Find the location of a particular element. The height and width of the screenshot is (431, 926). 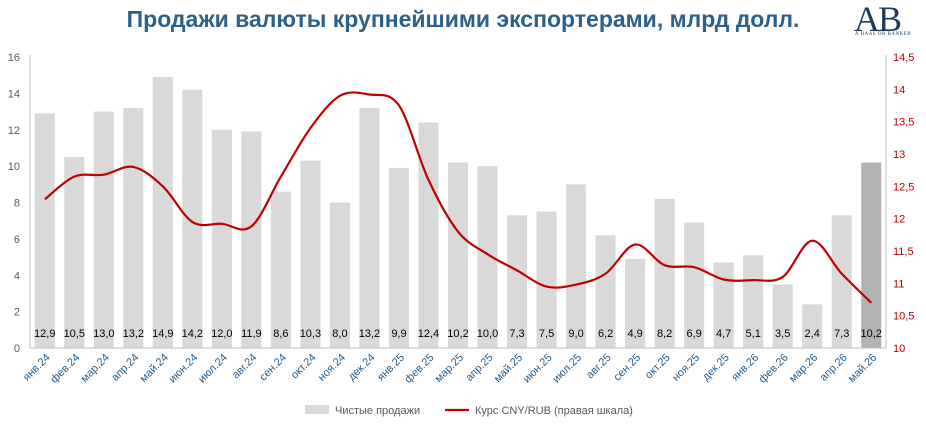

left-axis-tick-label: 10 is located at coordinates (14, 167).